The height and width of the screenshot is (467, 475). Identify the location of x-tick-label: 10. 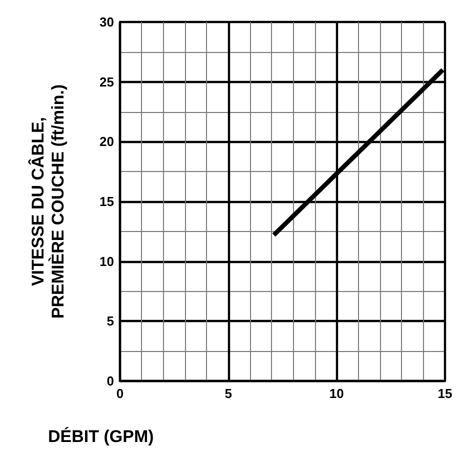
(336, 393).